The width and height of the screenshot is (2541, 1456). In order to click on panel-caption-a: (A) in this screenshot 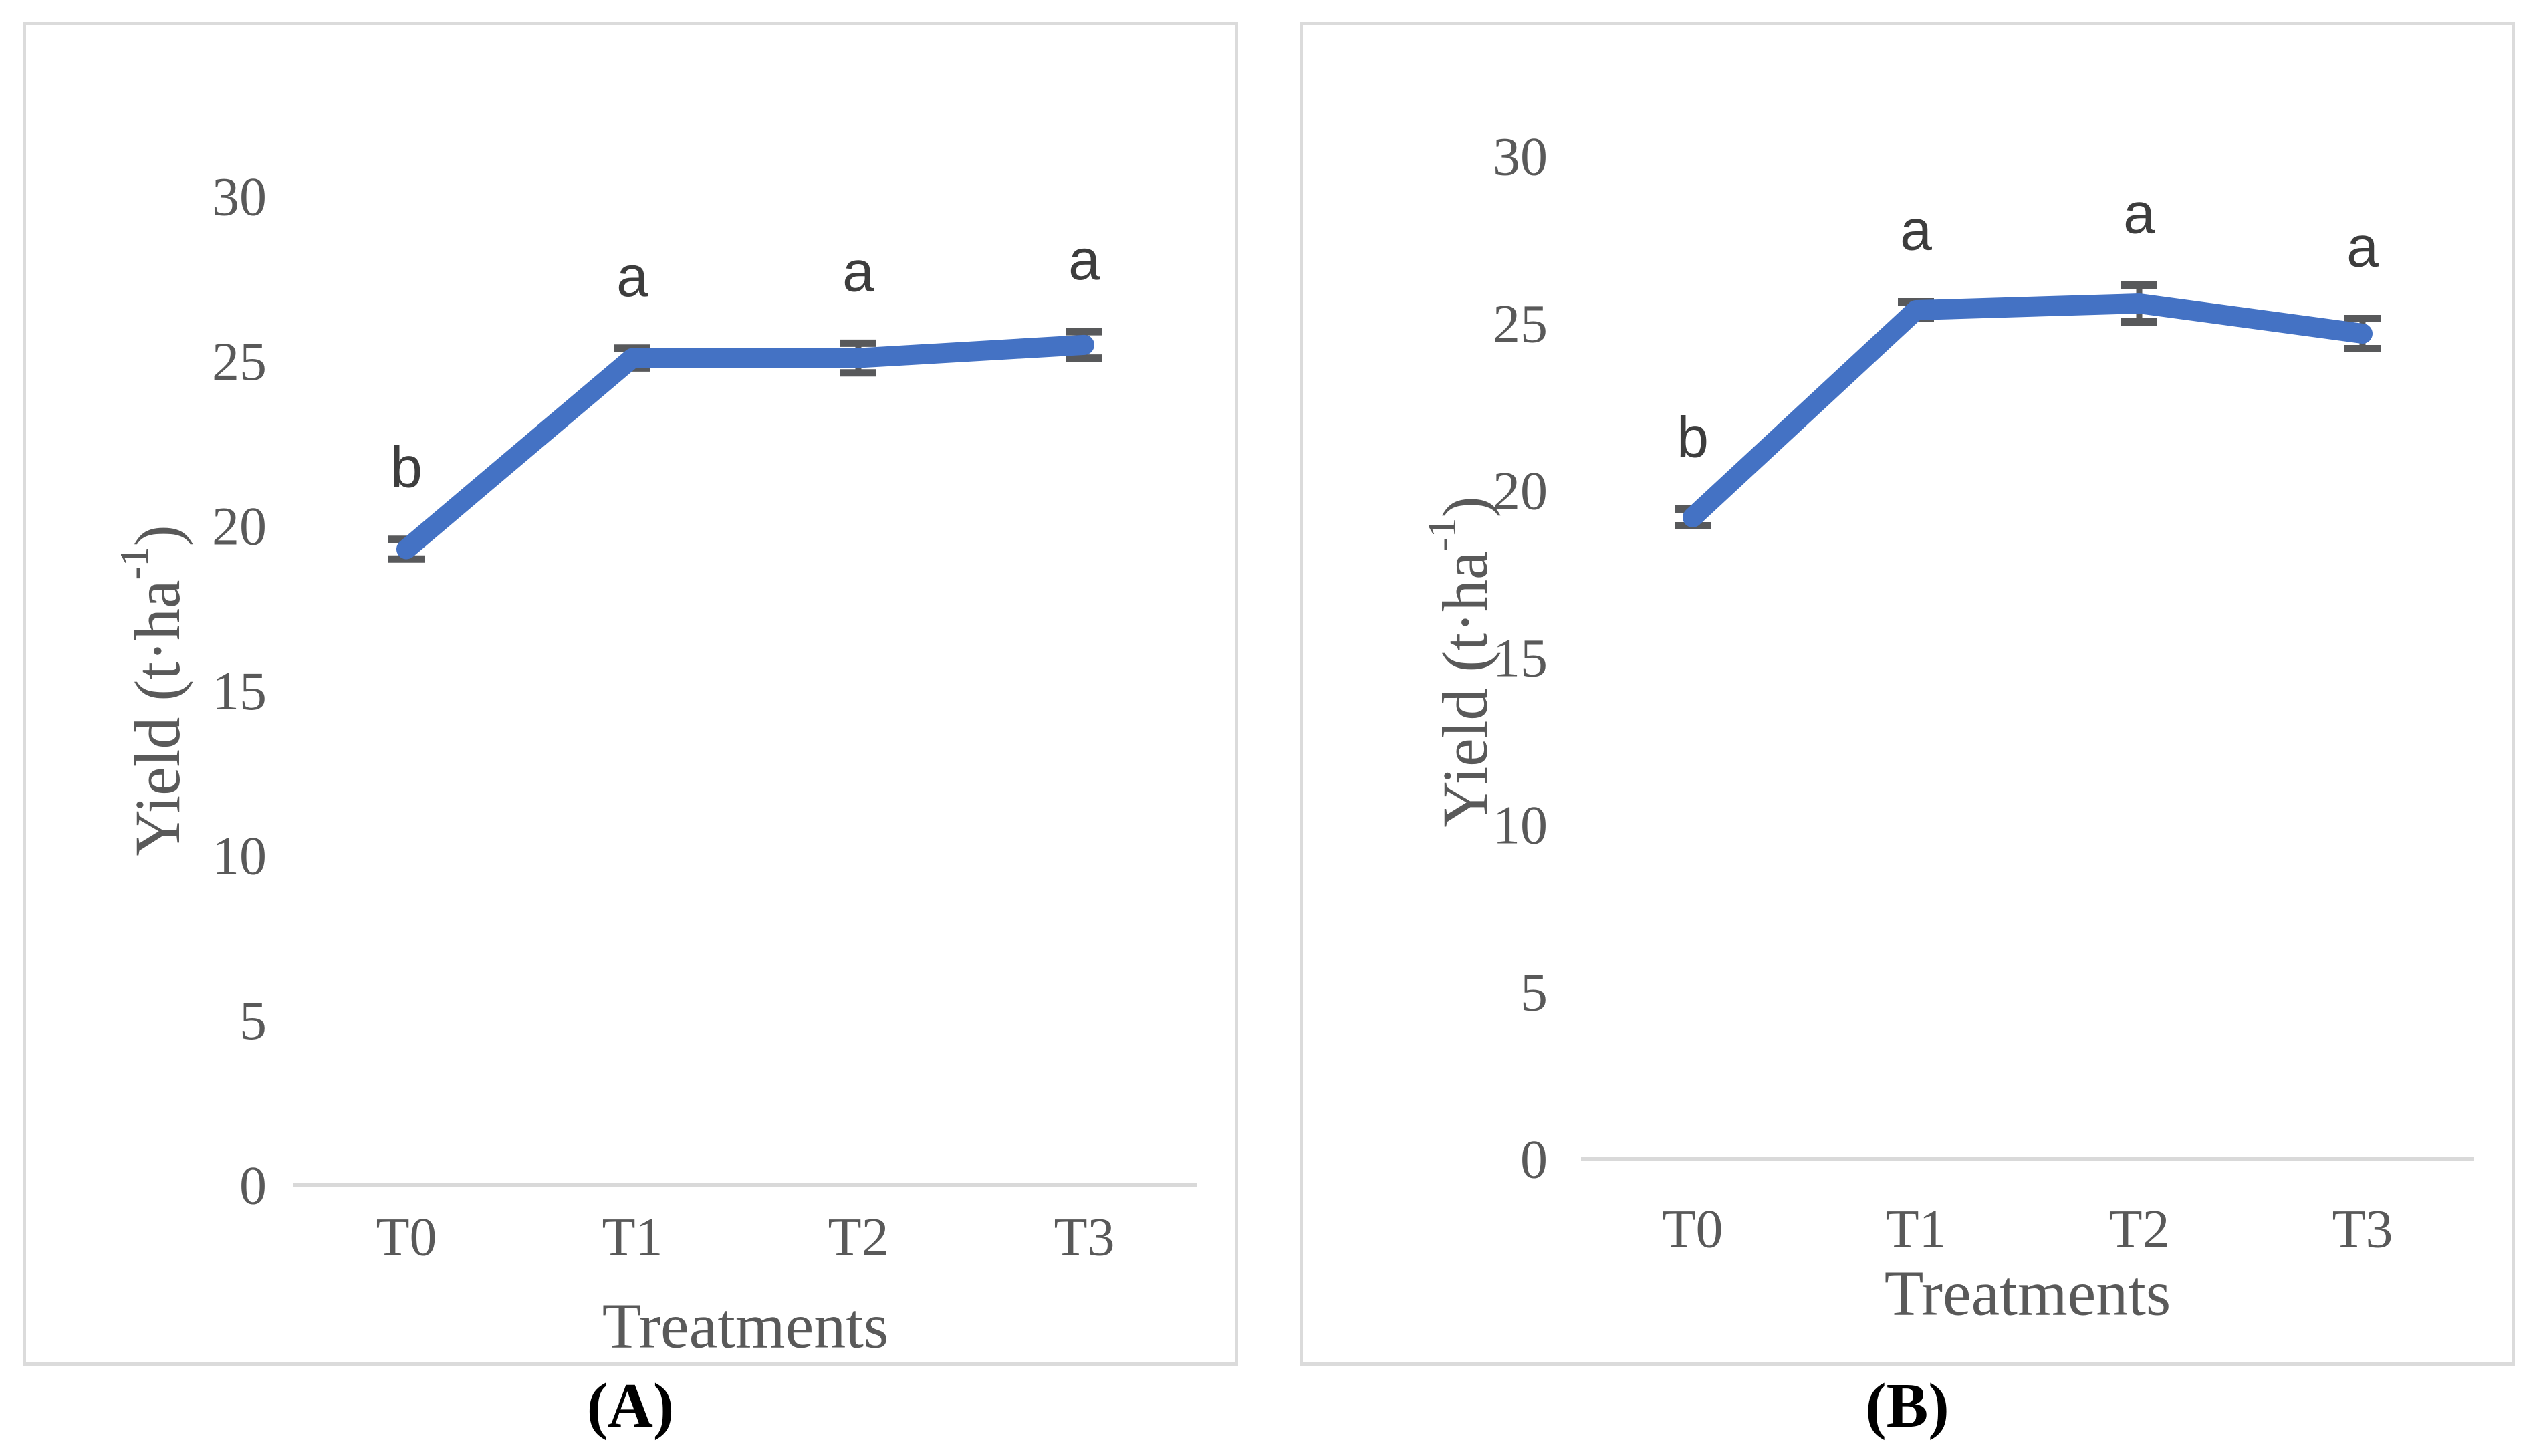, I will do `click(630, 1406)`.